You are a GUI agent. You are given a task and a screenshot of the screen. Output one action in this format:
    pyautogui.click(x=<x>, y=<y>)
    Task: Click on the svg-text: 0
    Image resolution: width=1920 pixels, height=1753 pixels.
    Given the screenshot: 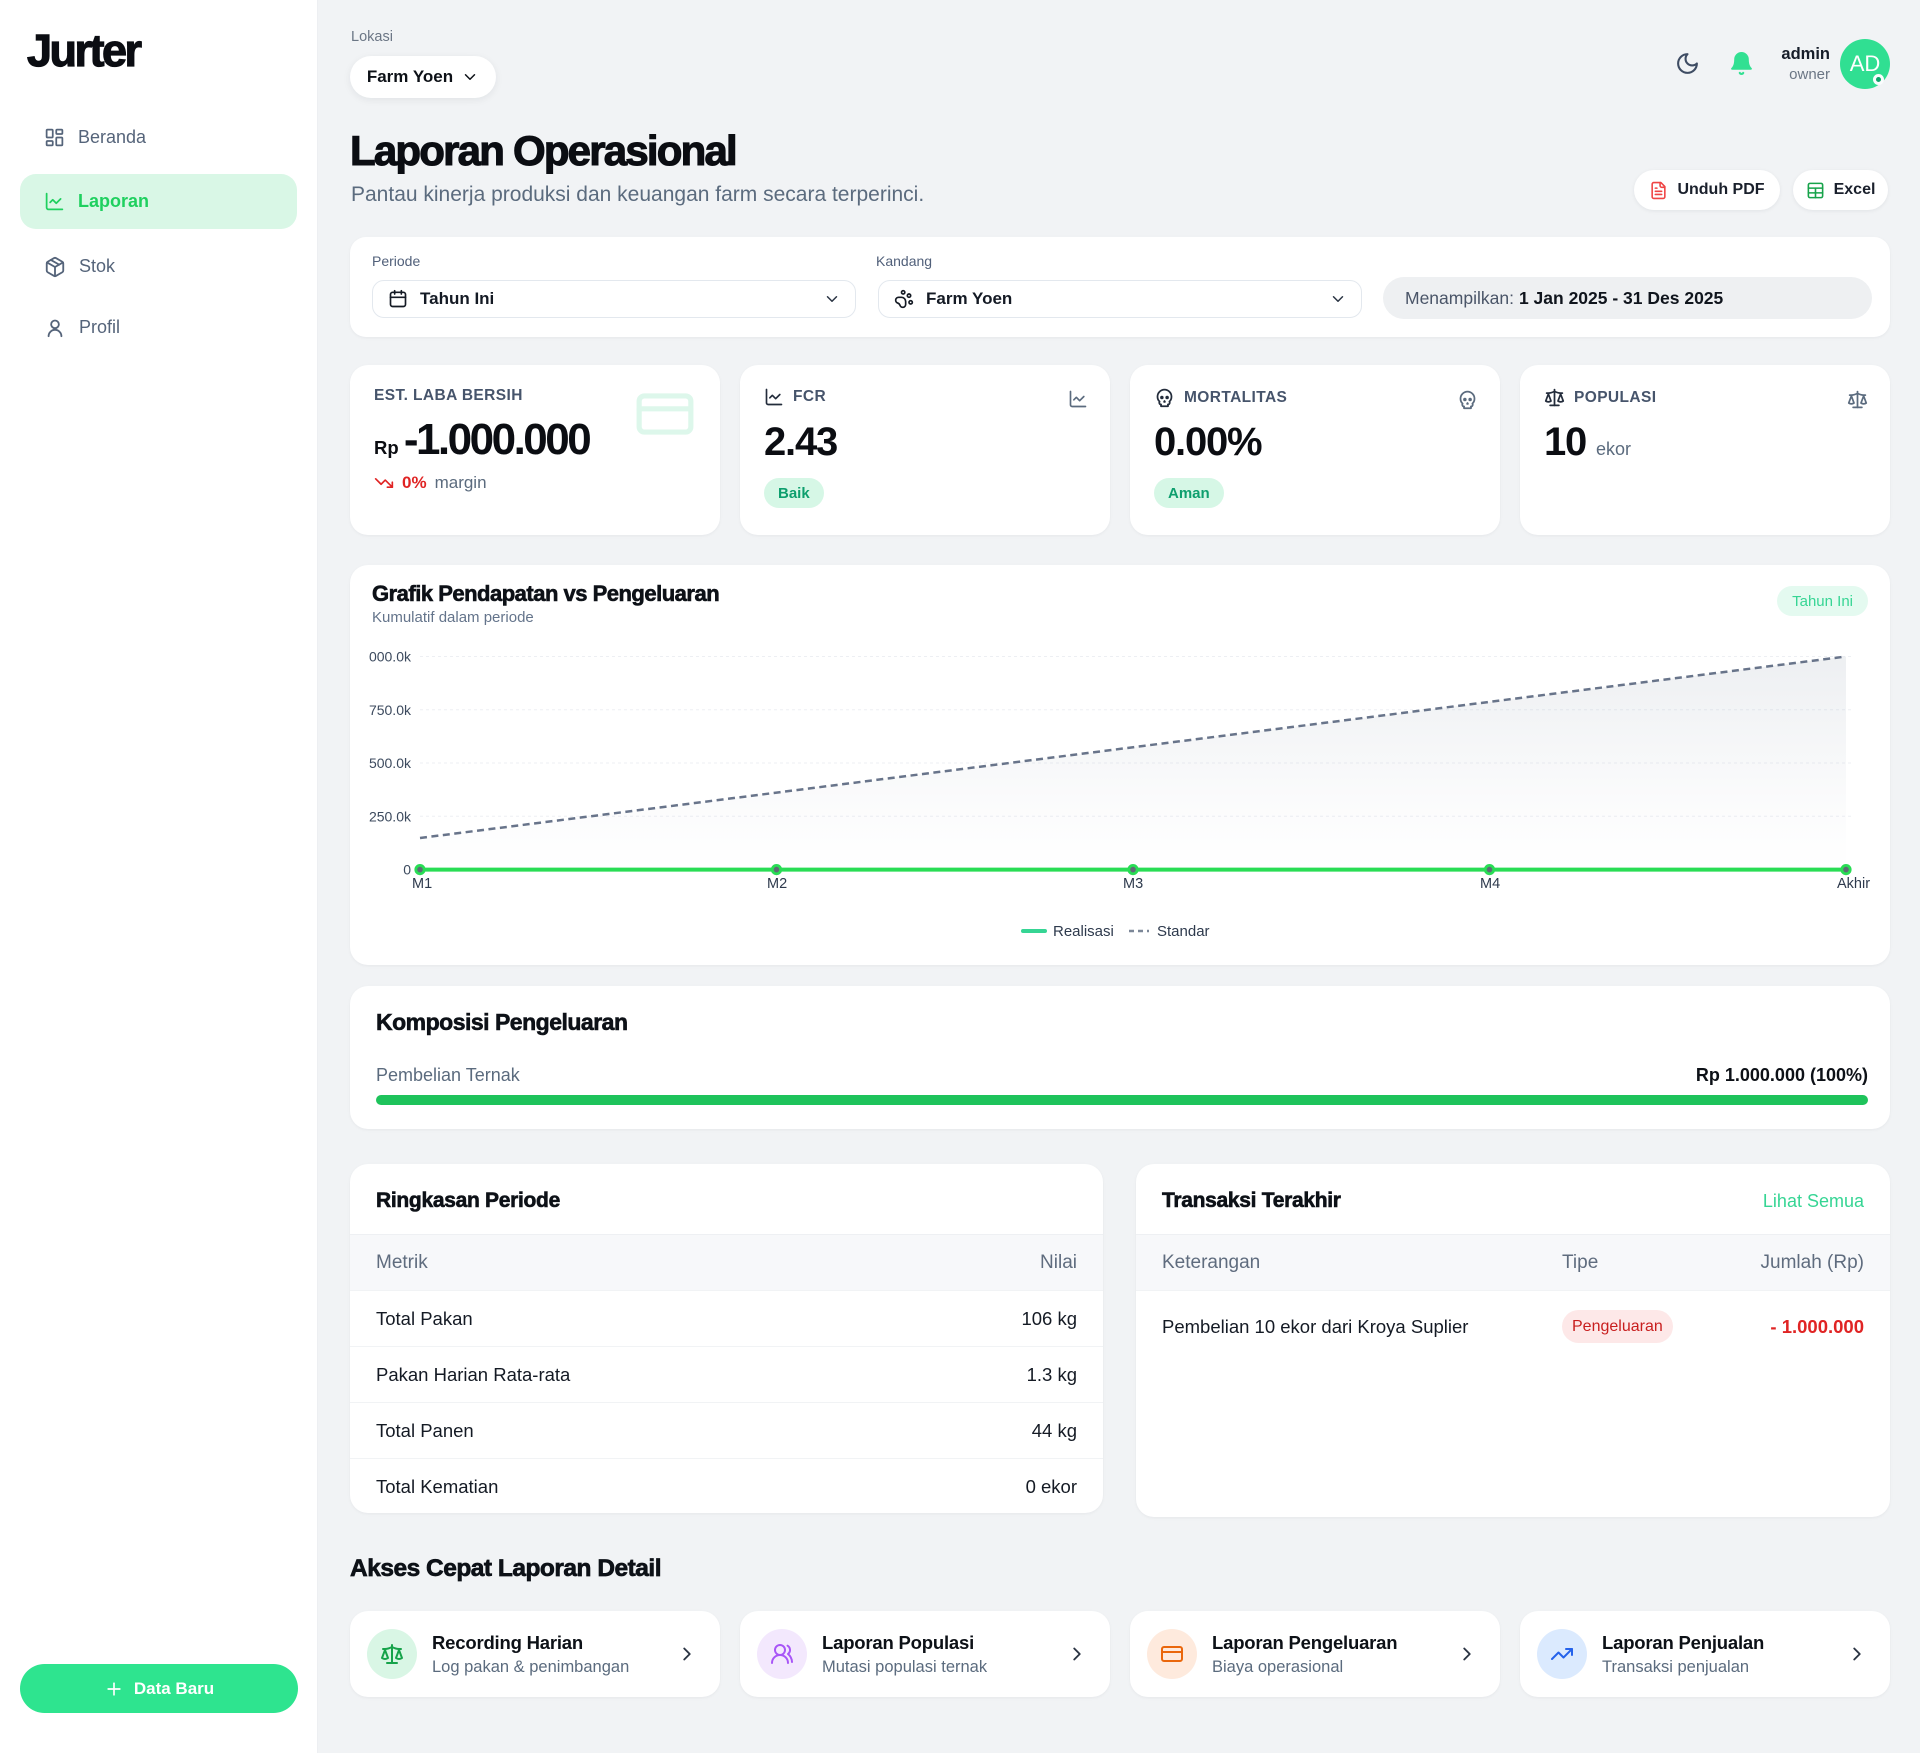 What is the action you would take?
    pyautogui.click(x=407, y=870)
    